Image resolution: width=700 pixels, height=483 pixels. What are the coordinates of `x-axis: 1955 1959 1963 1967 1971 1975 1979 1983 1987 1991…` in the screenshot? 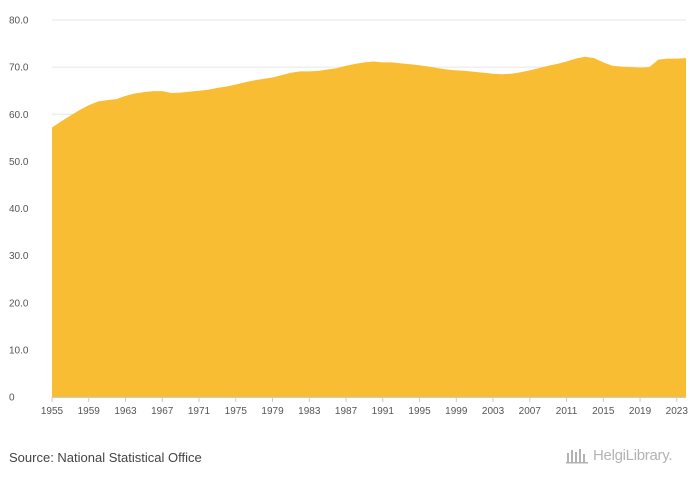 It's located at (364, 407).